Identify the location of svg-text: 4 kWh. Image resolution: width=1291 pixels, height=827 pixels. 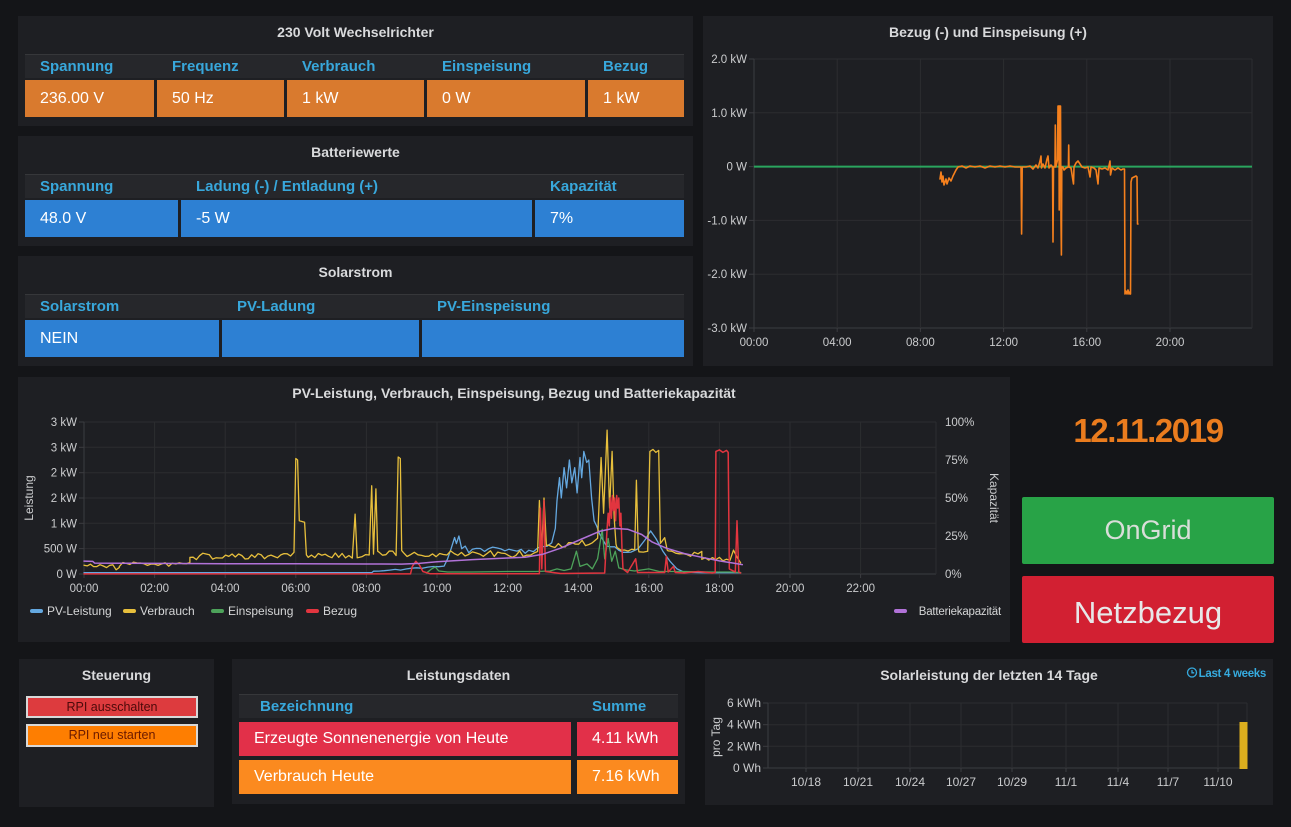
(744, 725).